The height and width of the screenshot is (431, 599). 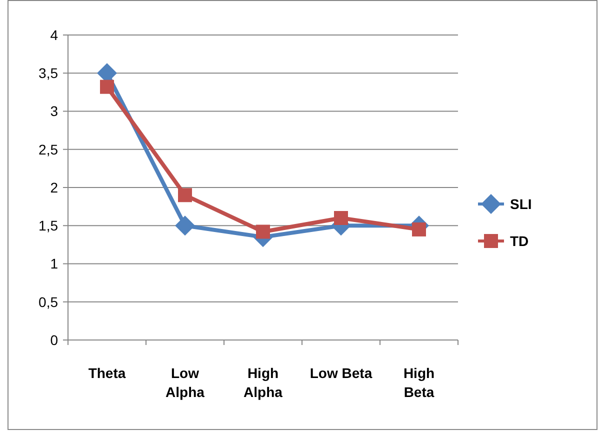 I want to click on x-tick-label: Low Alpha, so click(x=185, y=382).